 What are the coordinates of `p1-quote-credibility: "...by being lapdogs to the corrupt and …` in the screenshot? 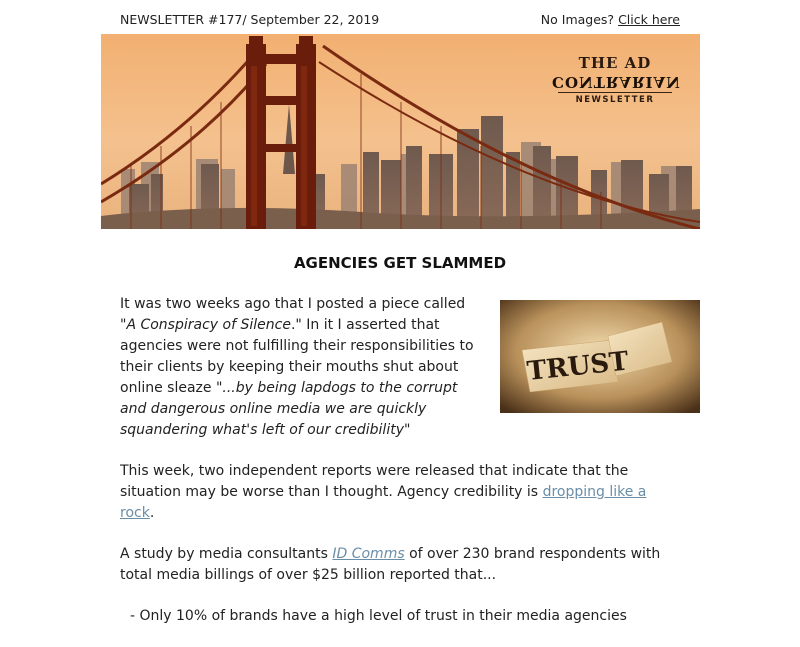 It's located at (289, 409).